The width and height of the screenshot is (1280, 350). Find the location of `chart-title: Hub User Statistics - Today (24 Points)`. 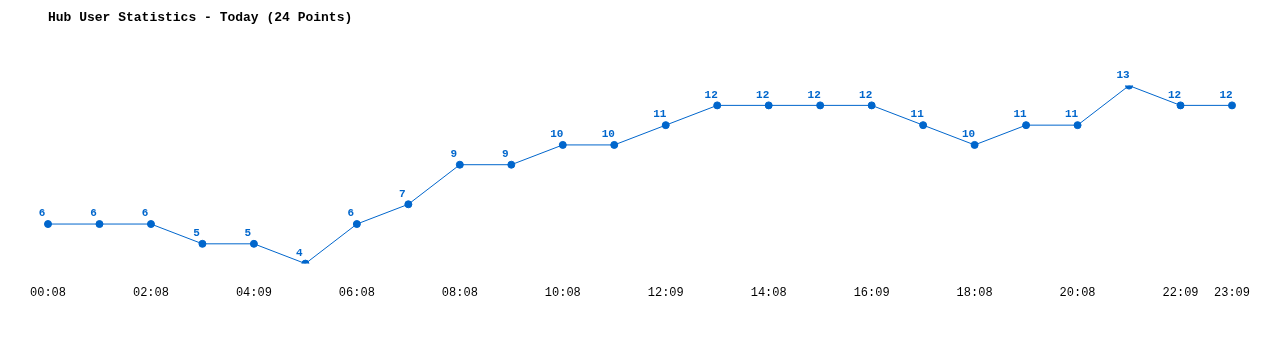

chart-title: Hub User Statistics - Today (24 Points) is located at coordinates (200, 18).